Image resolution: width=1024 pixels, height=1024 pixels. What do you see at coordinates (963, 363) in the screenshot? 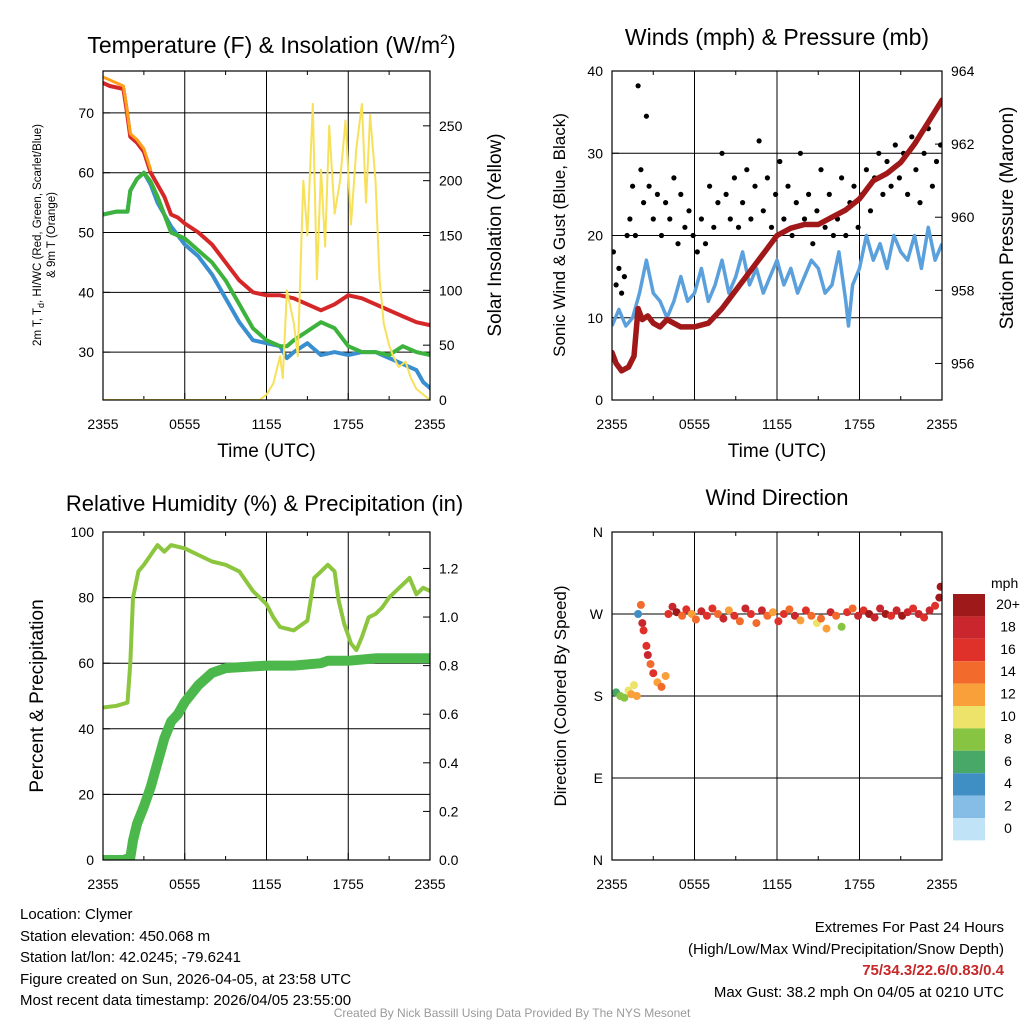
I see `y-right-tick-label: 956` at bounding box center [963, 363].